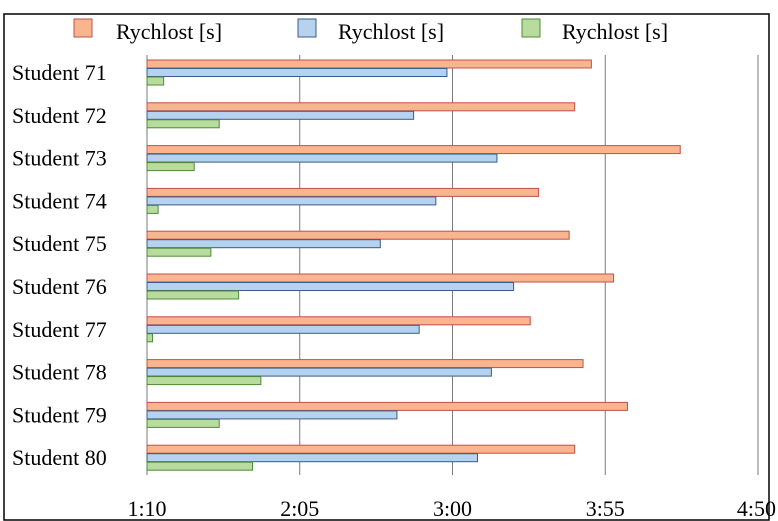  What do you see at coordinates (59, 286) in the screenshot?
I see `category-label-6: Student 76` at bounding box center [59, 286].